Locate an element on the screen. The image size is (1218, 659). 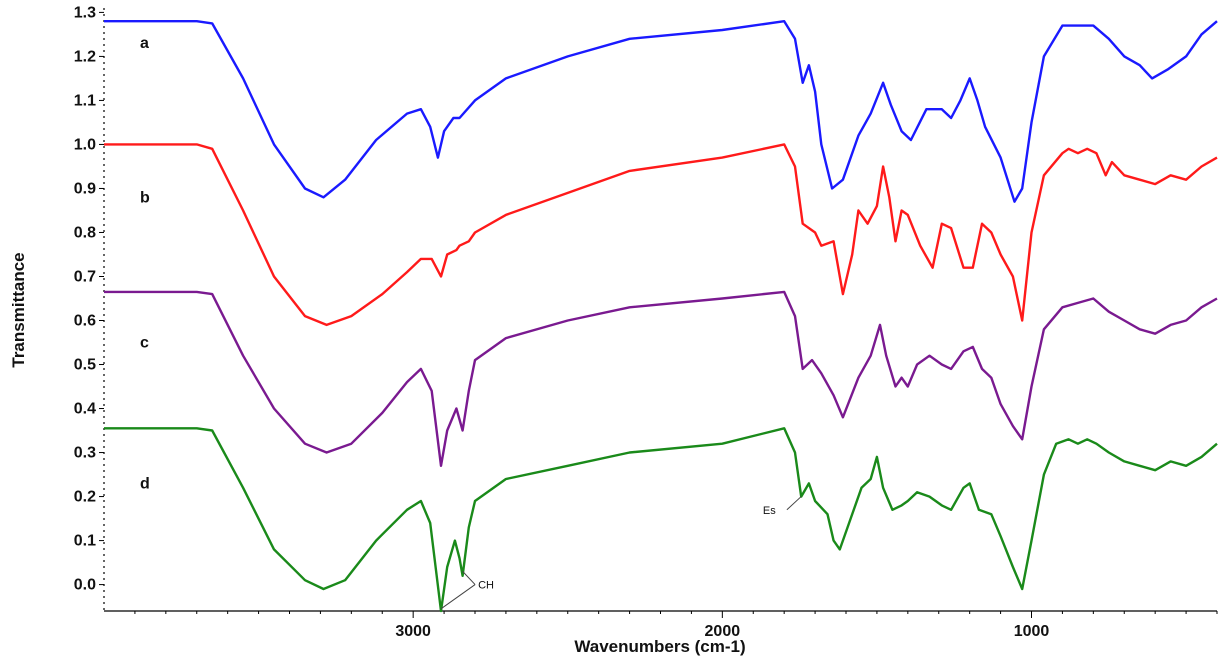
y-tick-label: 0.9 is located at coordinates (85, 188).